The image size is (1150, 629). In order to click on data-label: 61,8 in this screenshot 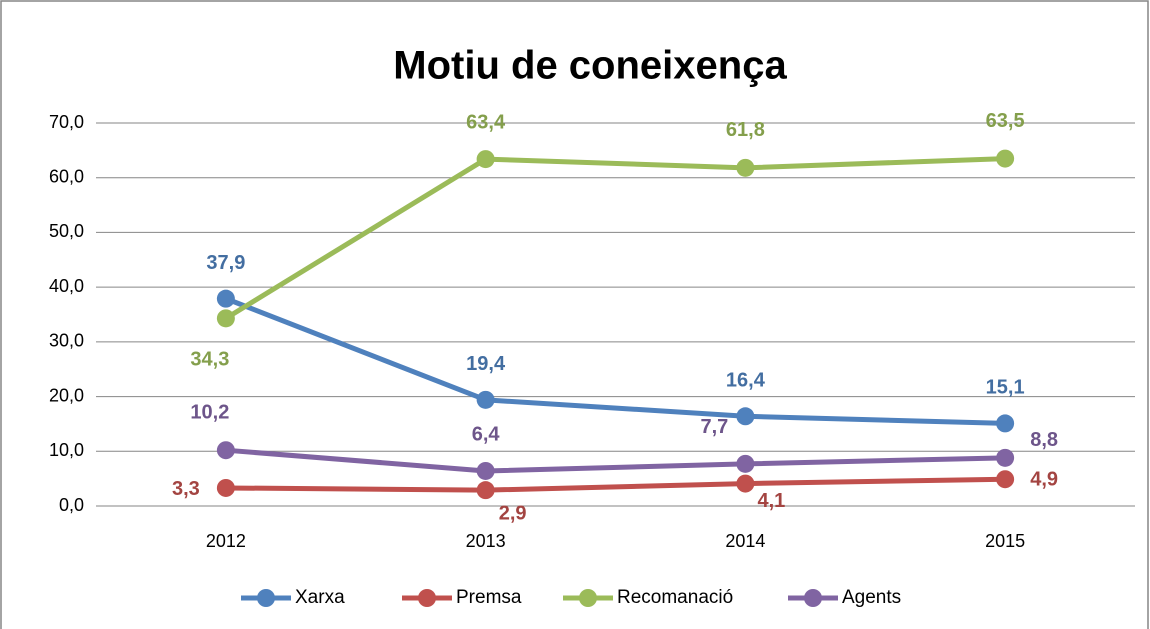, I will do `click(745, 130)`.